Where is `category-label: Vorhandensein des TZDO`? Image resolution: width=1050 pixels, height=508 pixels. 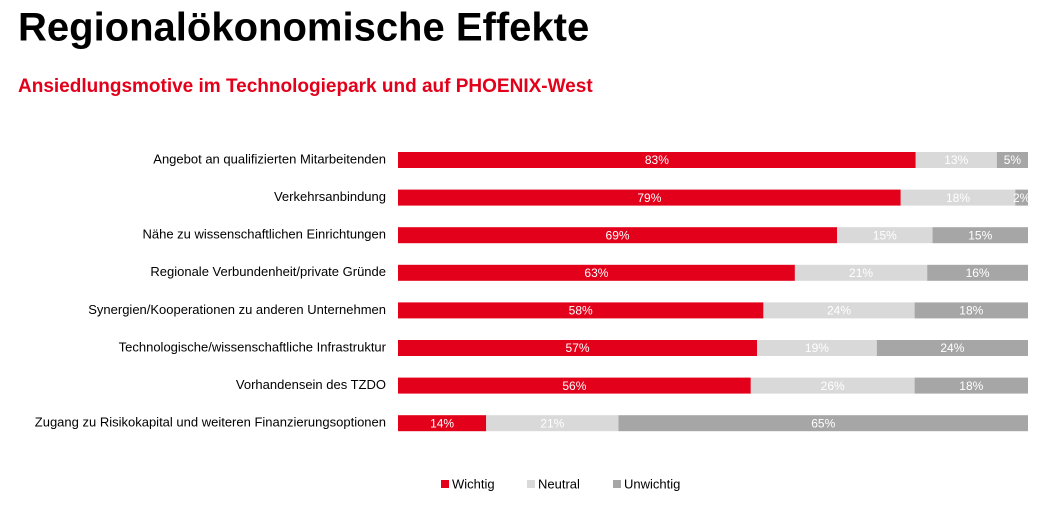 category-label: Vorhandensein des TZDO is located at coordinates (311, 384).